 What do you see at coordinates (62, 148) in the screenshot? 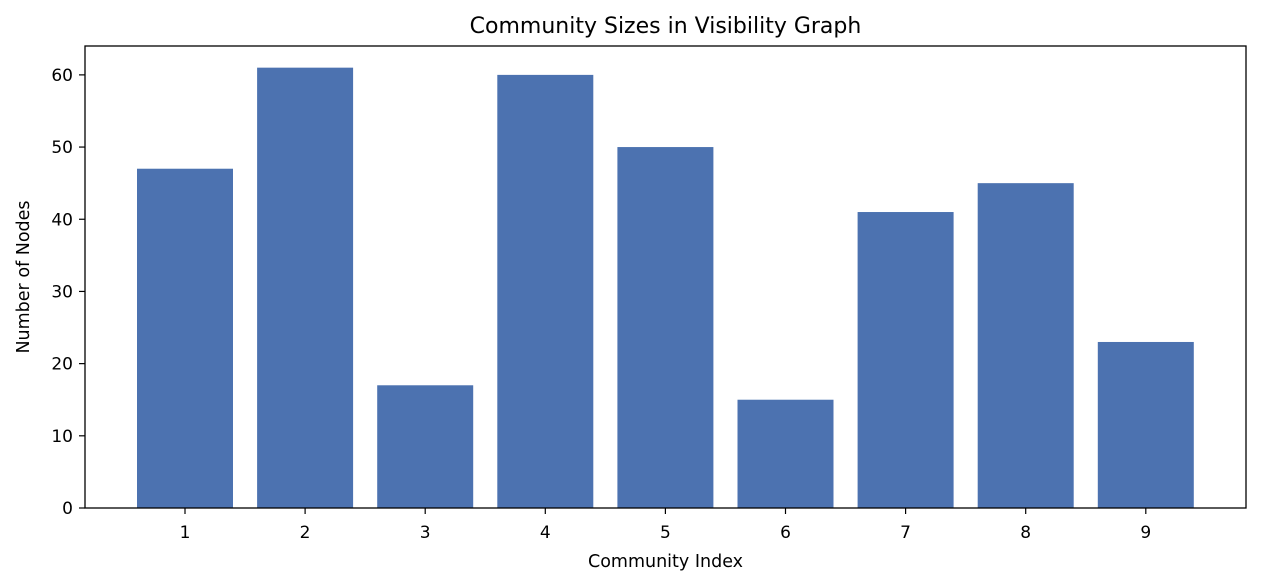
I see `y-tick-label-50: 50` at bounding box center [62, 148].